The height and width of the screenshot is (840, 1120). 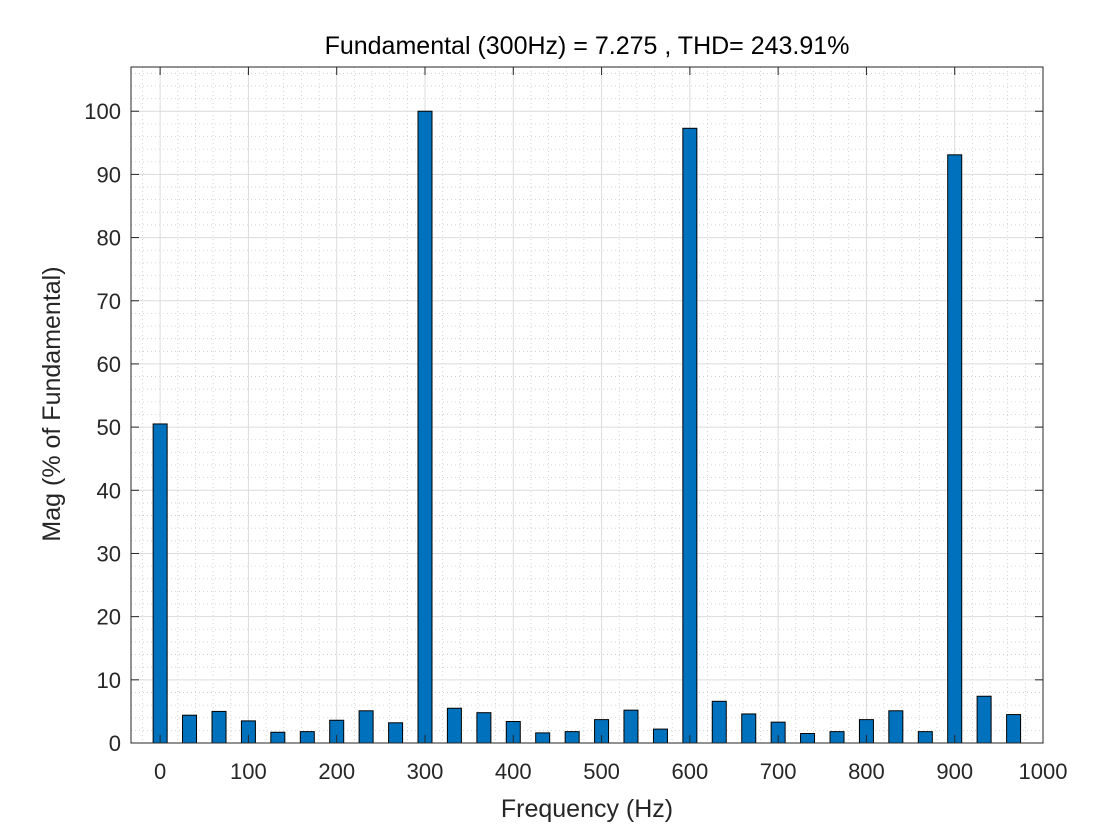 I want to click on y-tick-label: 30, so click(x=109, y=553).